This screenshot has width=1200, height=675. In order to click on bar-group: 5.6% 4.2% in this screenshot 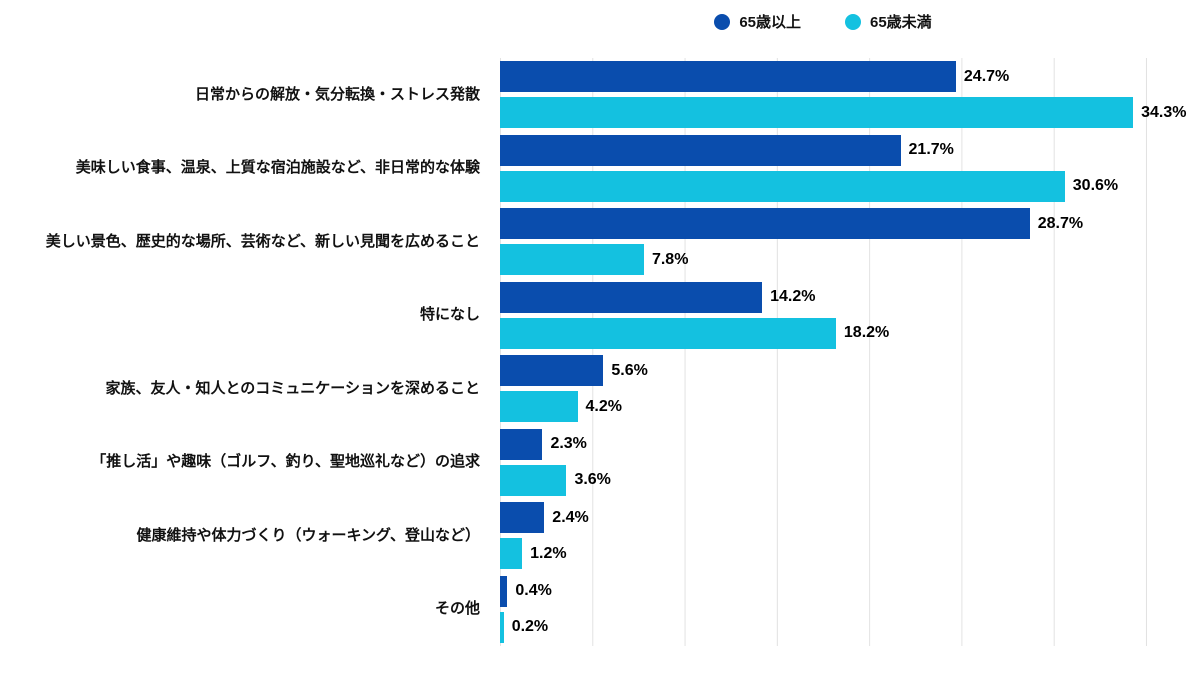, I will do `click(823, 389)`.